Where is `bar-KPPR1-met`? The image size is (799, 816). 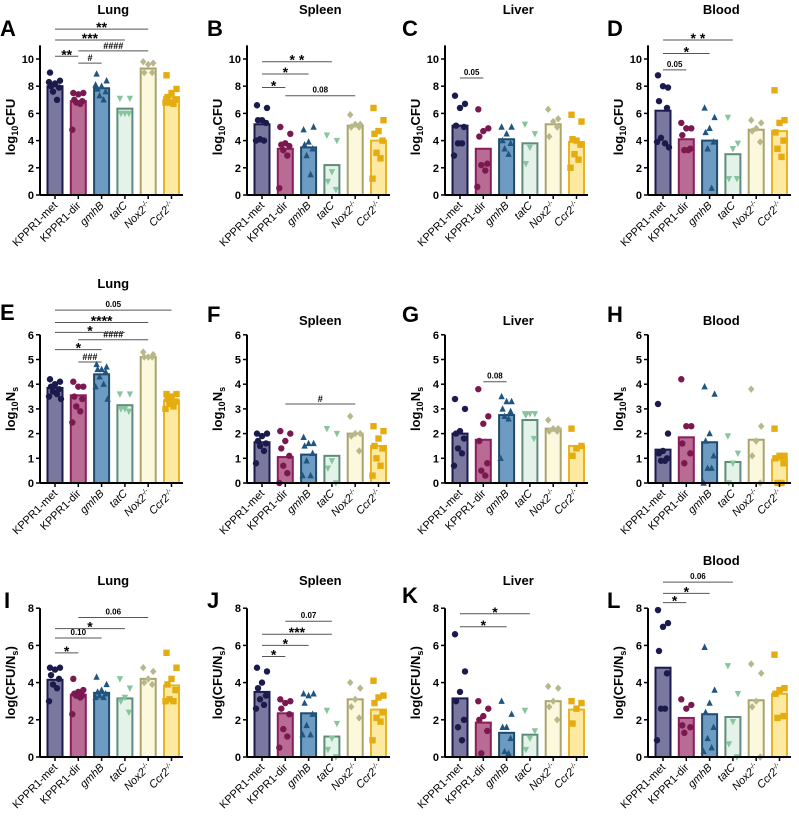 bar-KPPR1-met is located at coordinates (663, 712).